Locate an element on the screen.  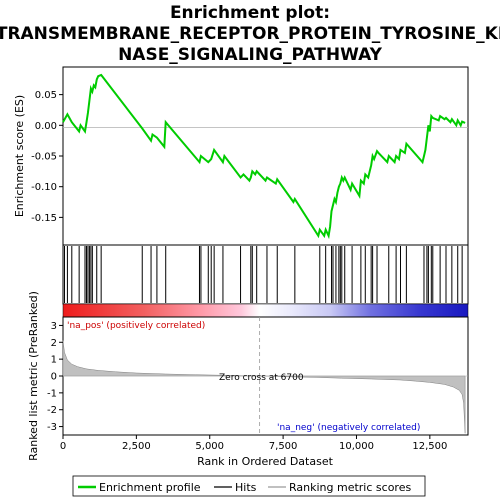
es-y-tick-label: -0.05 is located at coordinates (44, 157).